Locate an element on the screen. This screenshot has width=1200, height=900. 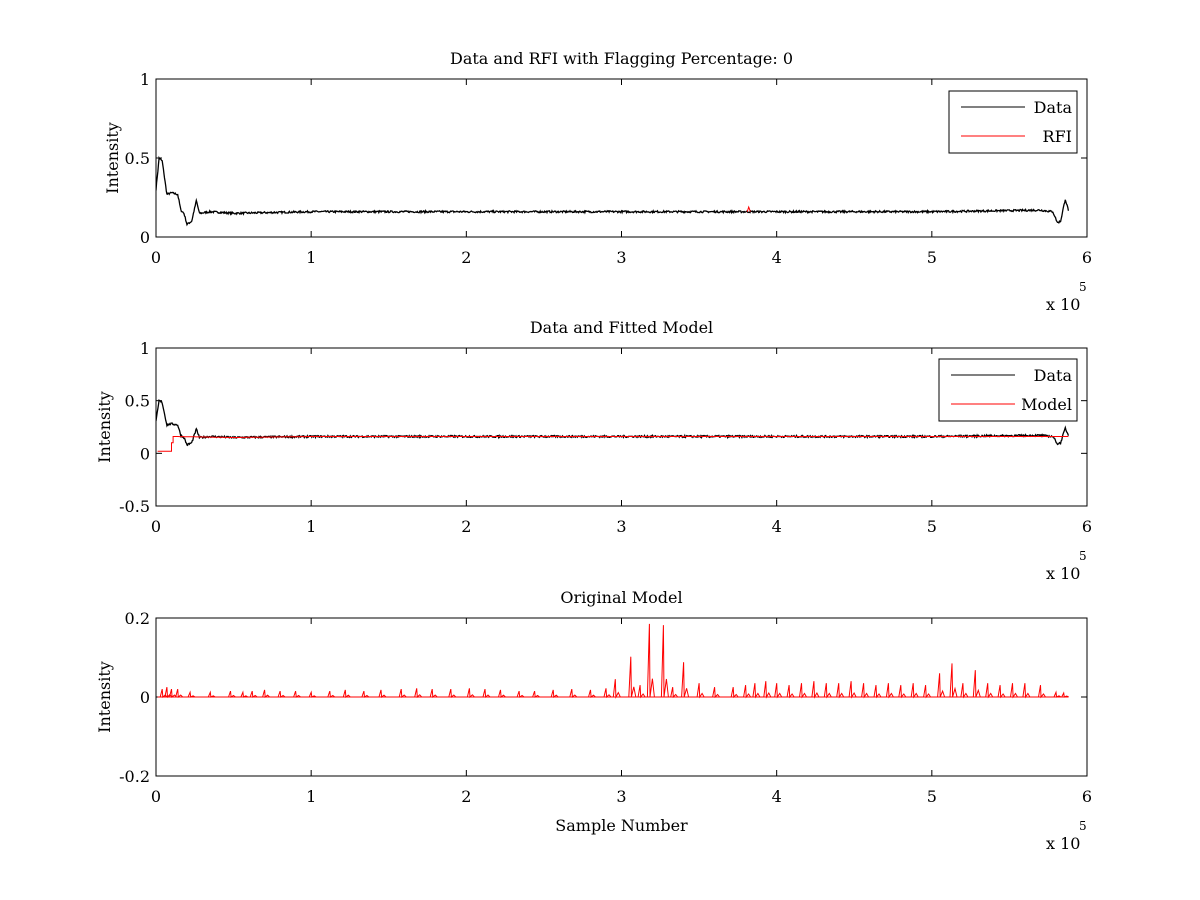
chart-title: Data and RFI with Flagging Percentage: 0 is located at coordinates (621, 58).